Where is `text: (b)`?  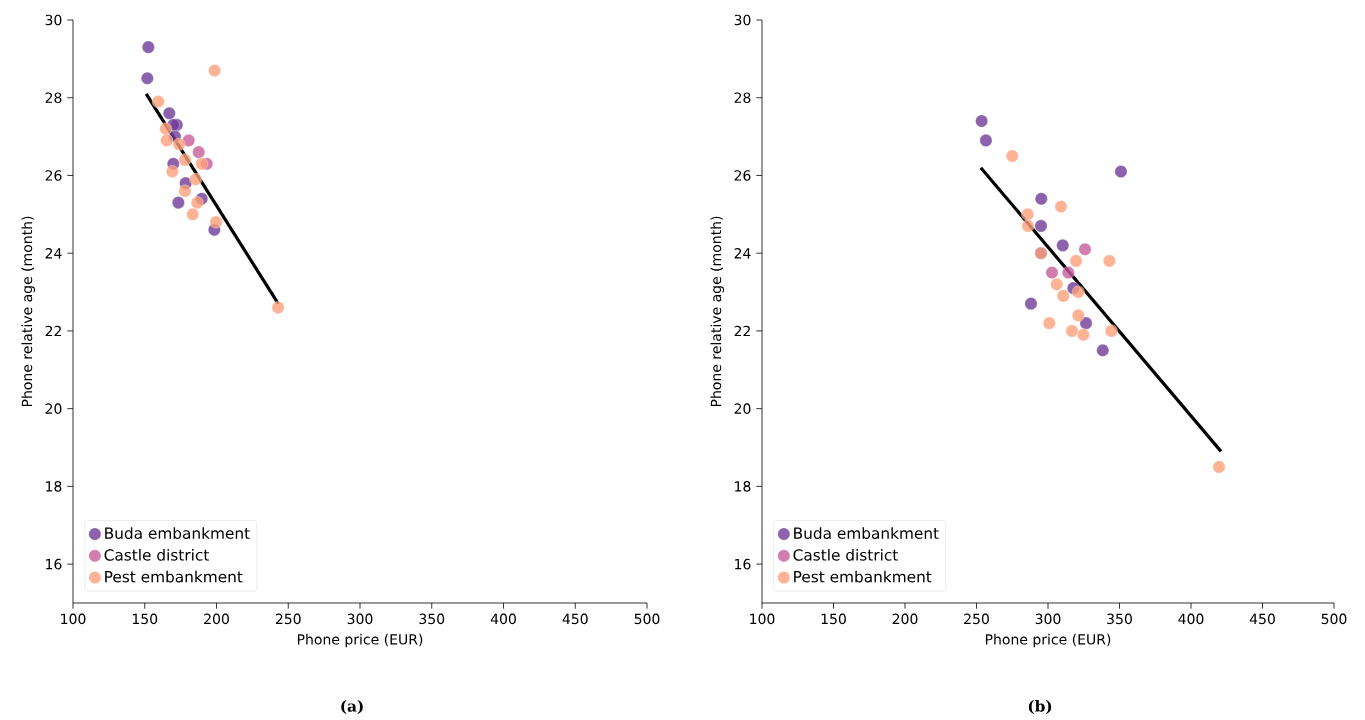
text: (b) is located at coordinates (1040, 706).